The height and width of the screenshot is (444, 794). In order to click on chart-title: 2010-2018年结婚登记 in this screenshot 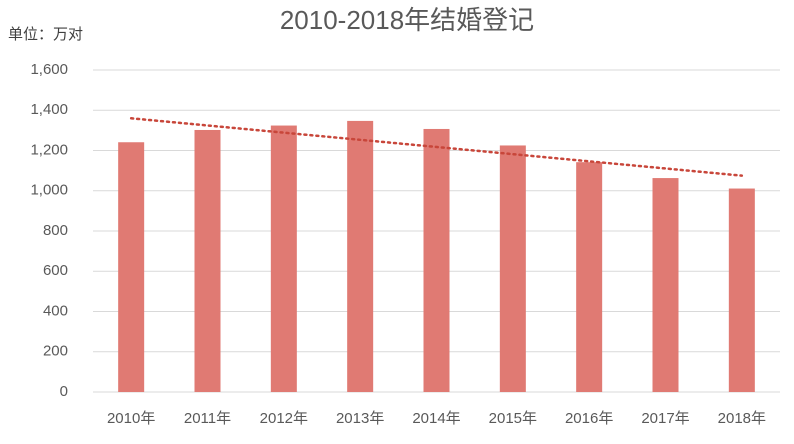, I will do `click(407, 20)`.